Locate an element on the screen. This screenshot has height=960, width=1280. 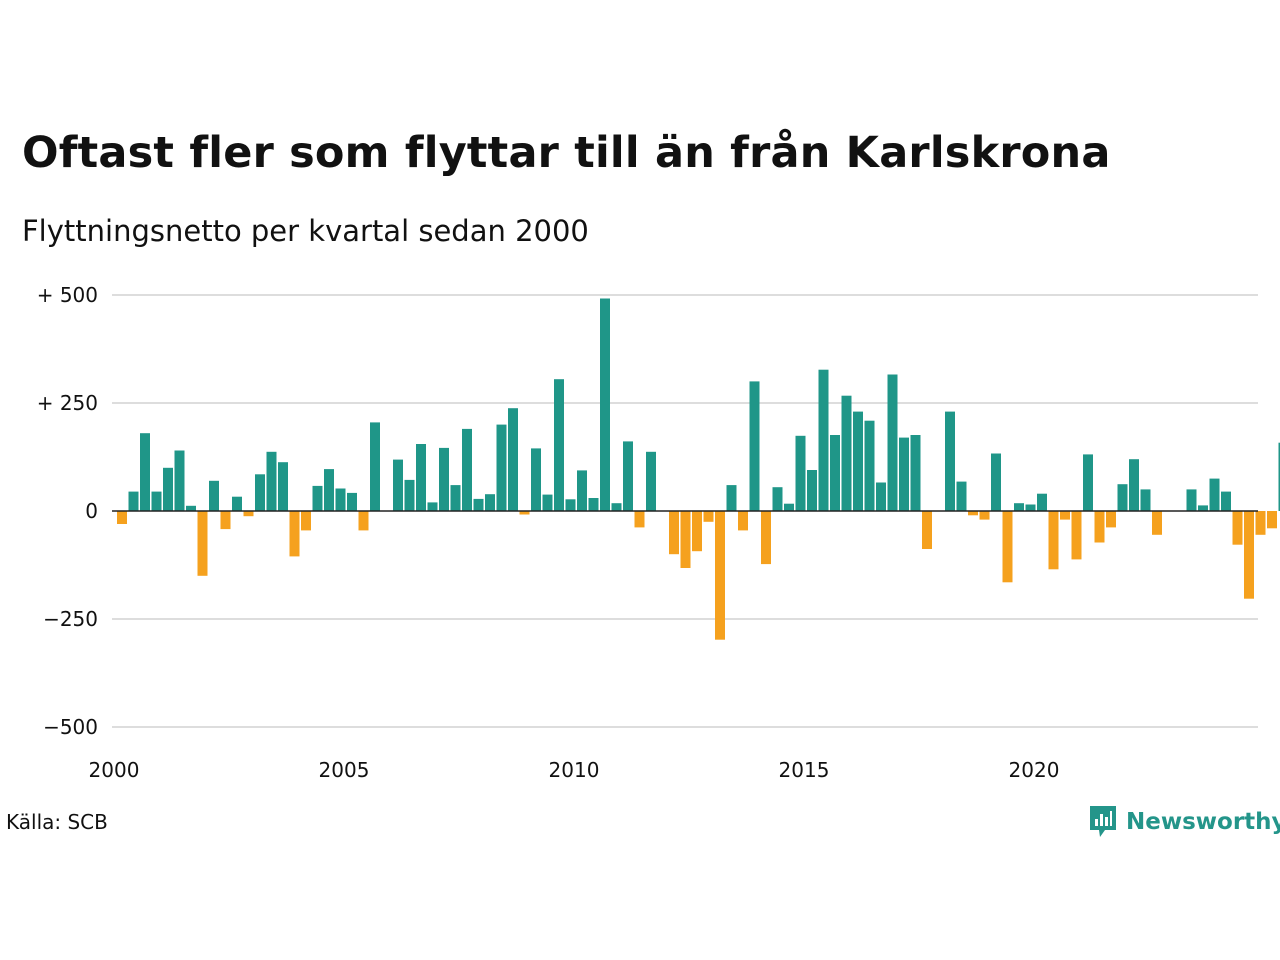
y-tick-label: + 250 is located at coordinates (67, 403).